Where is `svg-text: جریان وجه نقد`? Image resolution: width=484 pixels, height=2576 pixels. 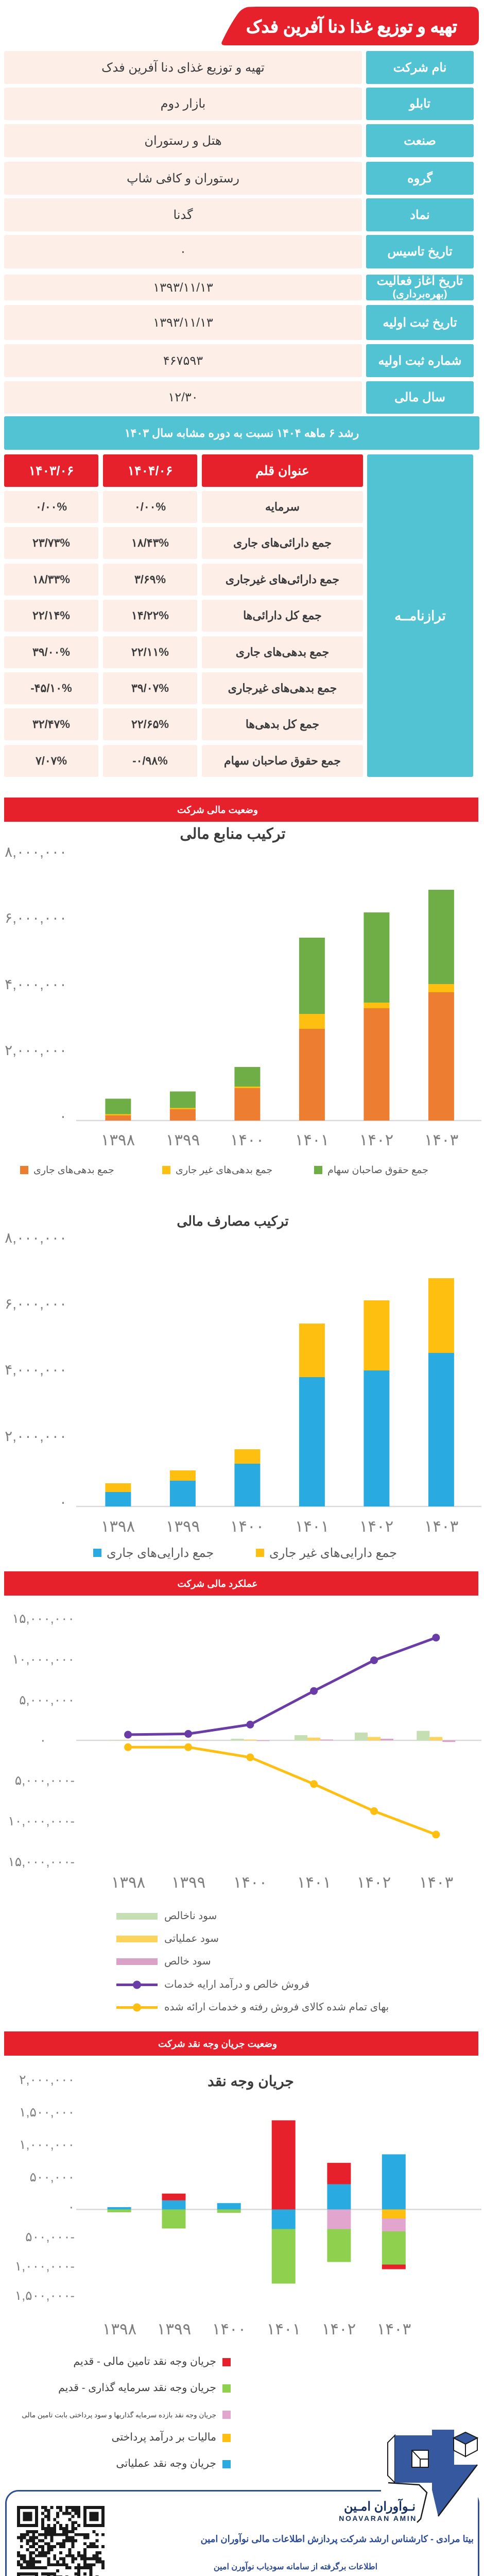
svg-text: جریان وجه نقد is located at coordinates (251, 2081).